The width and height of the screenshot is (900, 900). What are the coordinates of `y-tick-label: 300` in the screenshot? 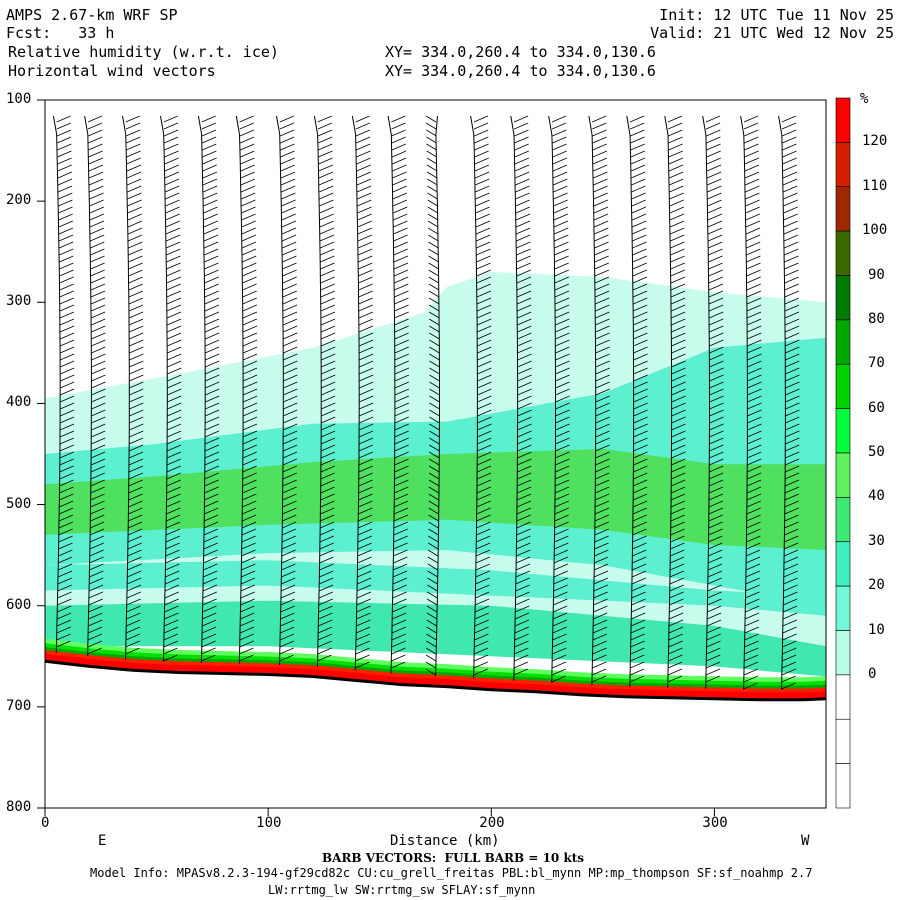 It's located at (19, 301).